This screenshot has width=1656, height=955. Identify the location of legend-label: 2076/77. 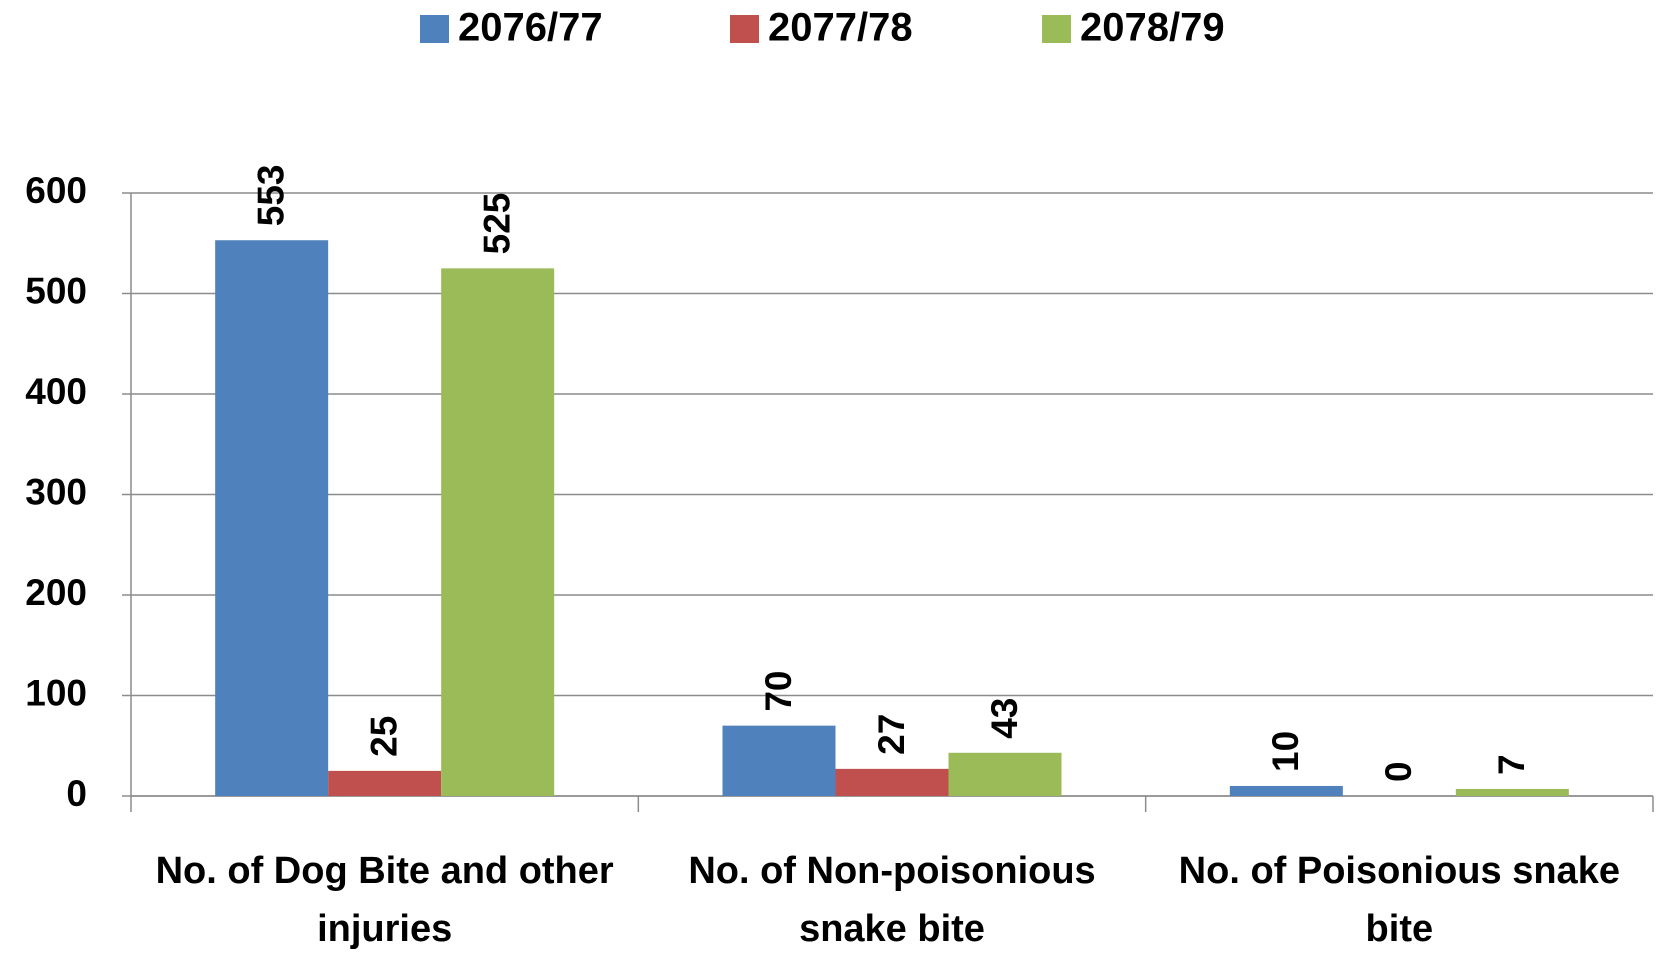
(530, 28).